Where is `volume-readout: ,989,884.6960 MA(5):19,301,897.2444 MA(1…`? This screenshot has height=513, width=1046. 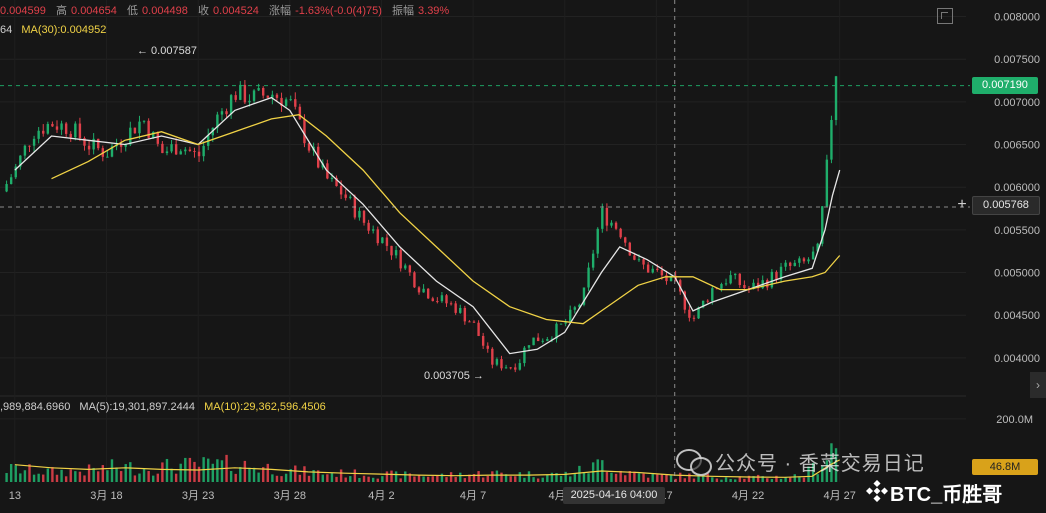
volume-readout: ,989,884.6960 MA(5):19,301,897.2444 MA(1… is located at coordinates (163, 407).